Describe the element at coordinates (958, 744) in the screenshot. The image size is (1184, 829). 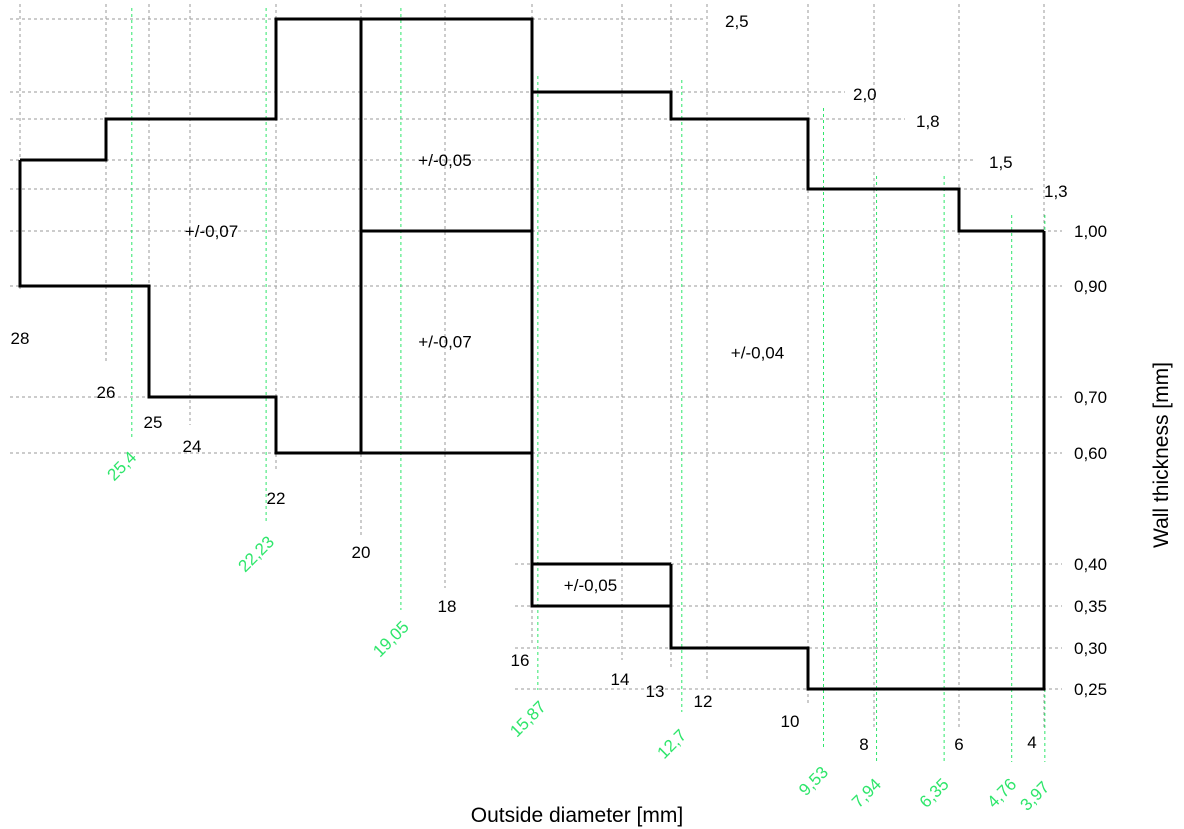
I see `x-tick-label-6: 6` at that location.